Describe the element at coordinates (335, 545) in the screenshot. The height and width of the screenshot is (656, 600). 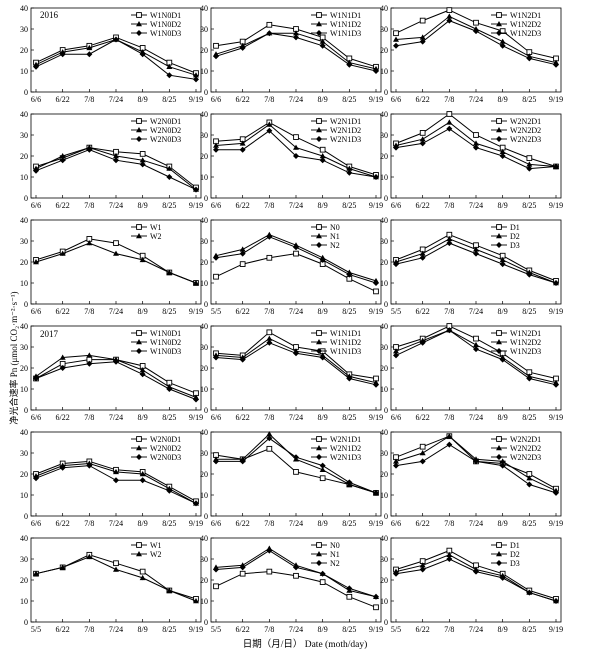
I see `legend-label: N0` at that location.